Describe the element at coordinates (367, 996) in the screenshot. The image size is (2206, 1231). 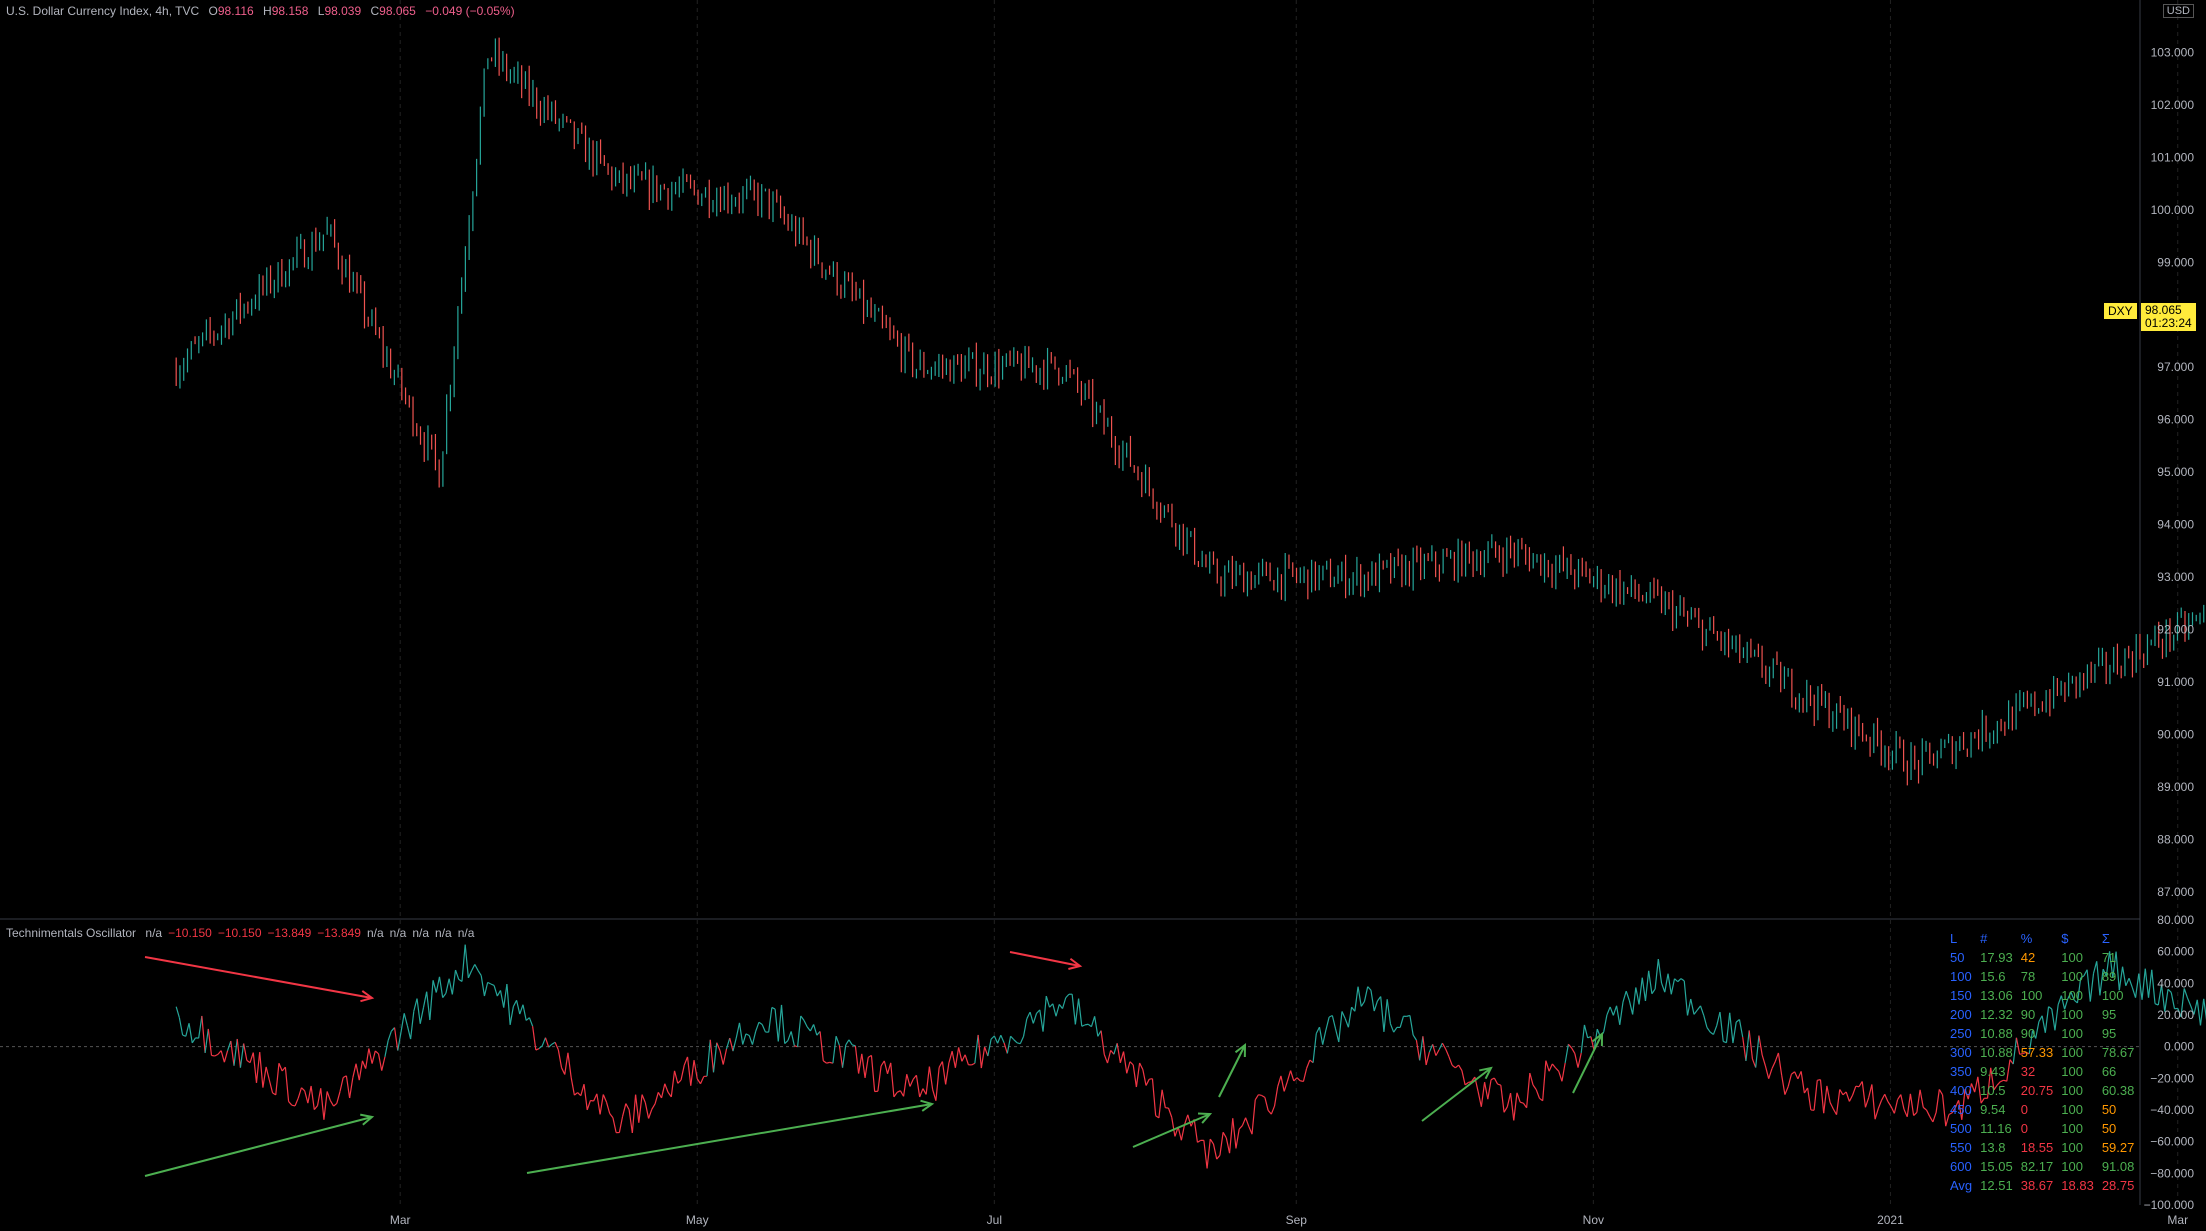
I see `annotation-arrow-head` at that location.